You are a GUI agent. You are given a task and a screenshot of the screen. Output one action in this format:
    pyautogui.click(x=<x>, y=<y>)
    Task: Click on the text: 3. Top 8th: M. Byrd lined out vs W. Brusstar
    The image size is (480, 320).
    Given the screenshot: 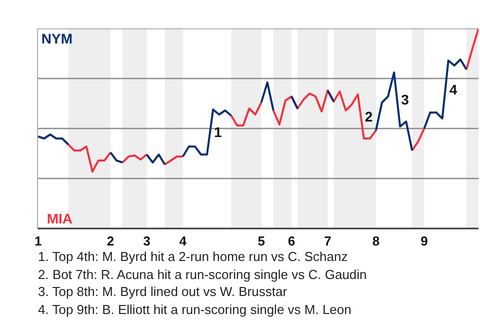 What is the action you would take?
    pyautogui.click(x=163, y=291)
    